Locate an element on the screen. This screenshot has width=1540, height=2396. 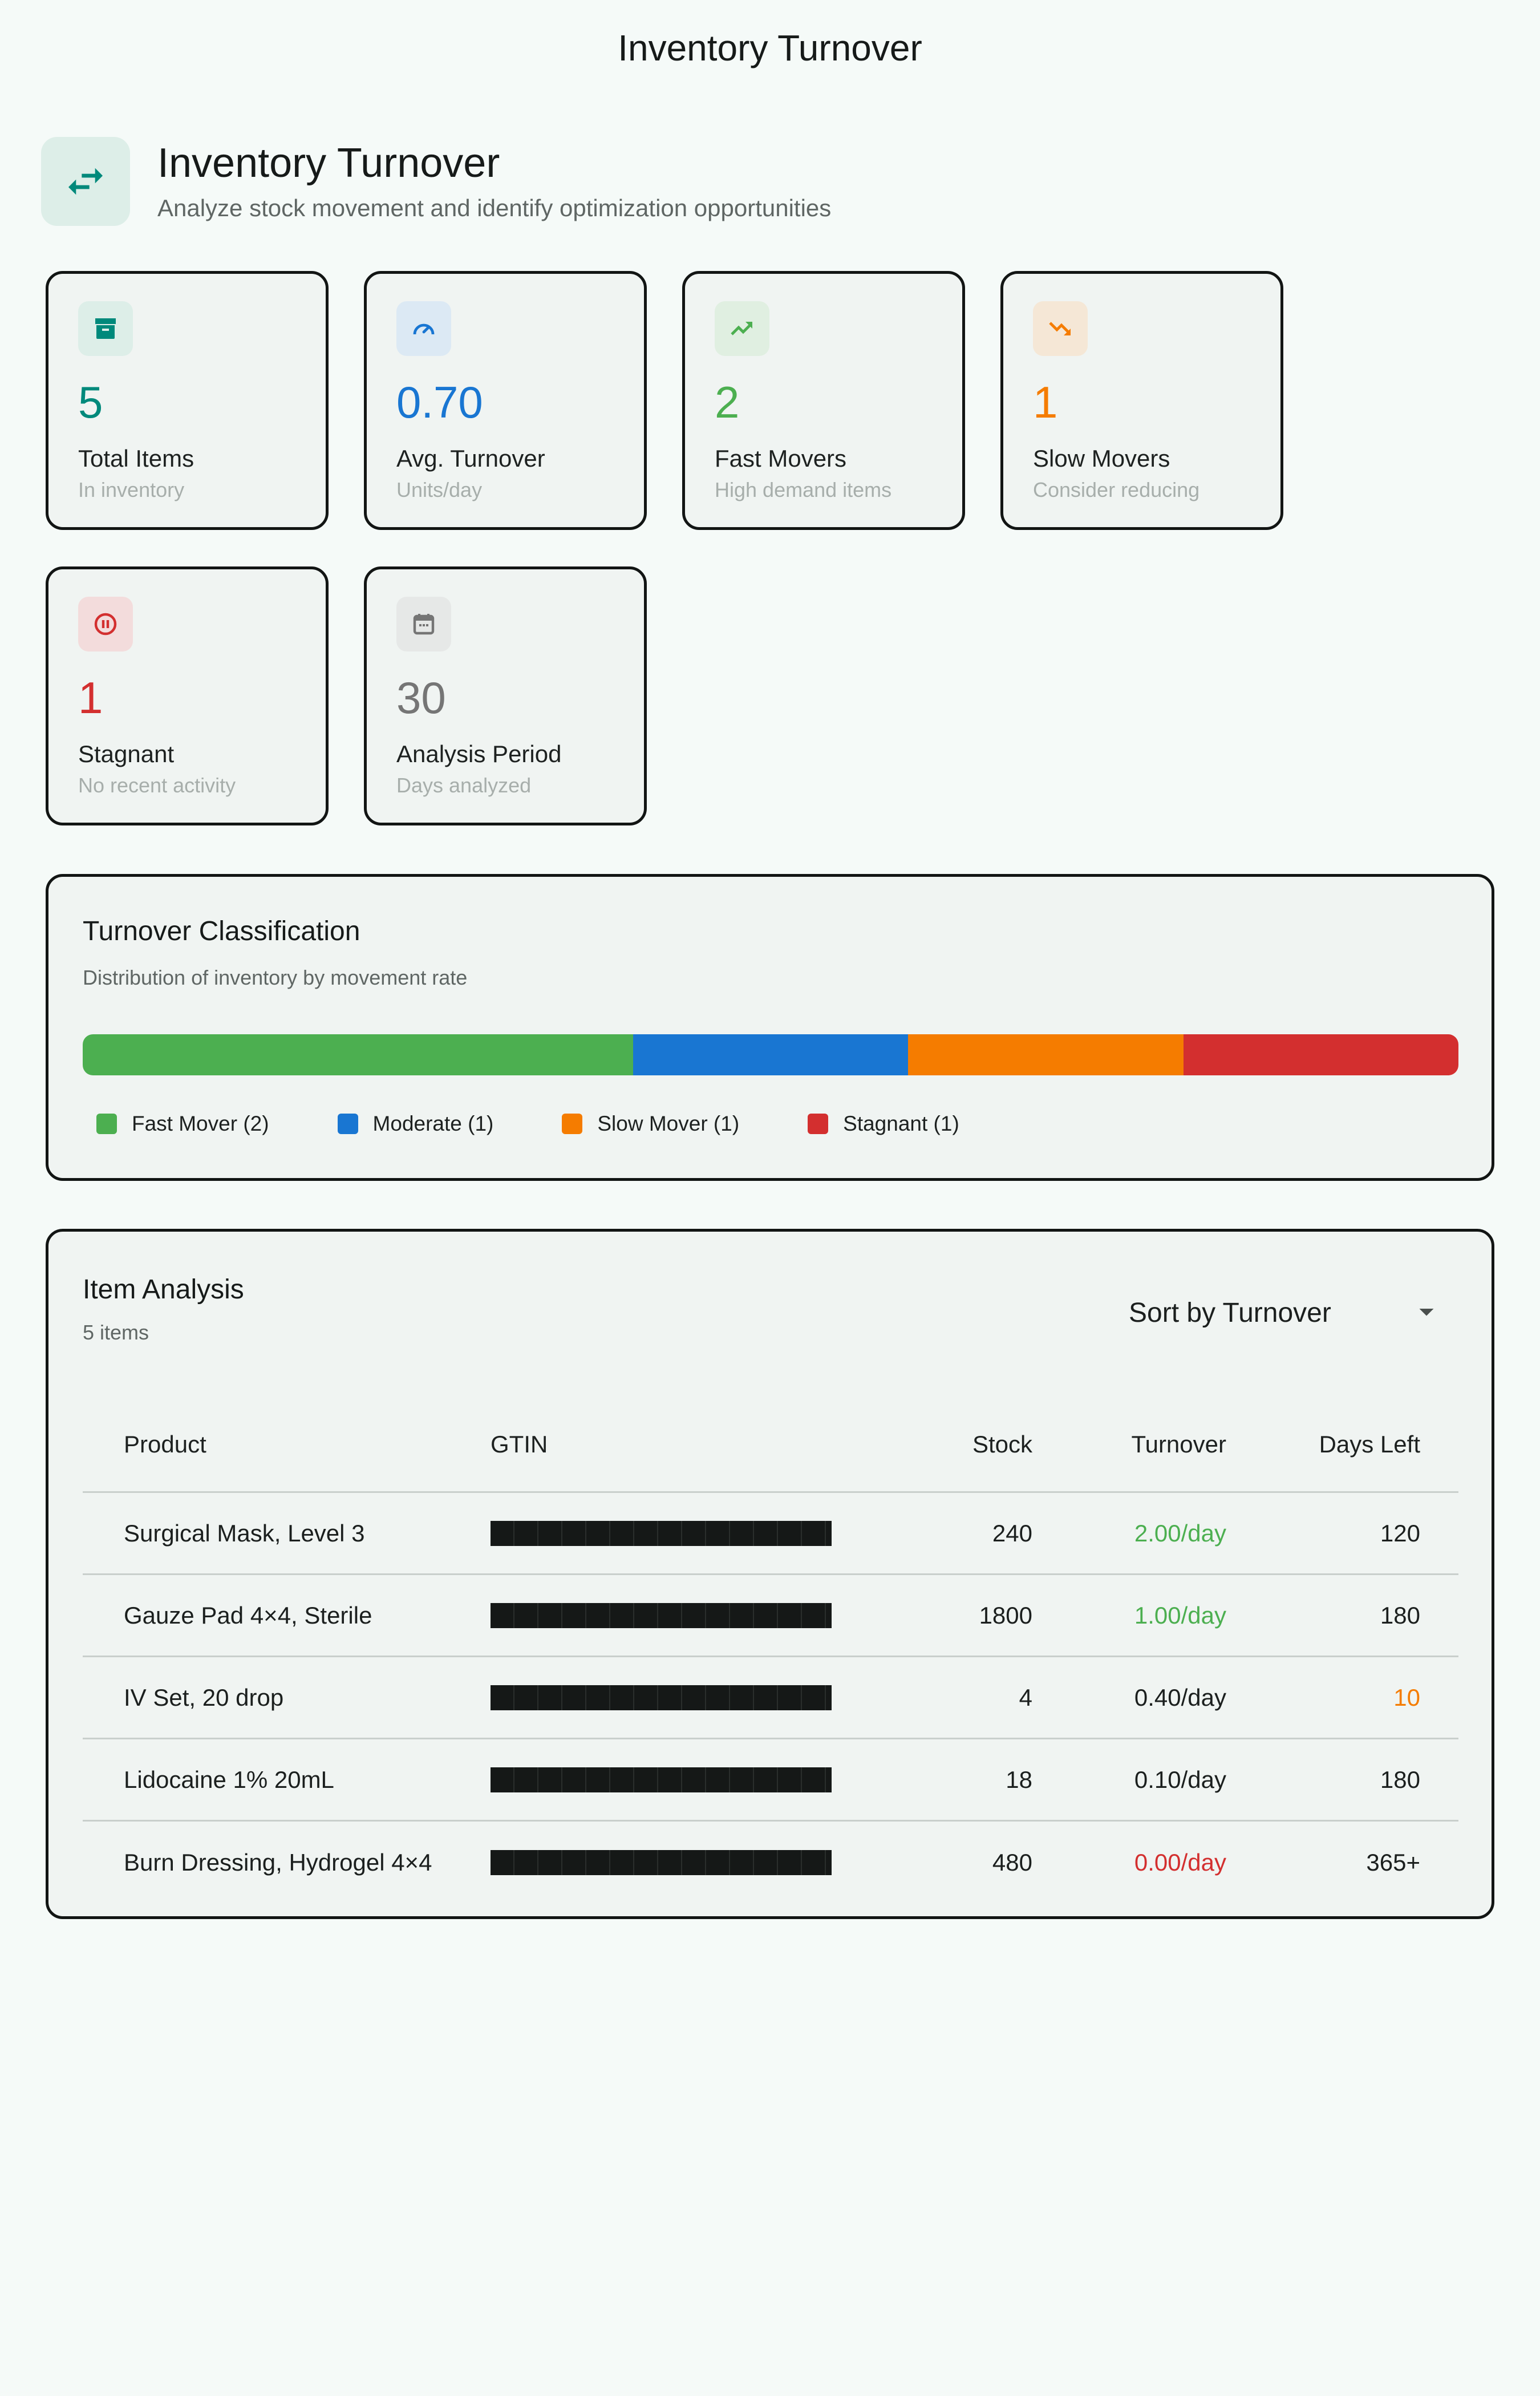
classification-title: Turnover Classification is located at coordinates (222, 931).